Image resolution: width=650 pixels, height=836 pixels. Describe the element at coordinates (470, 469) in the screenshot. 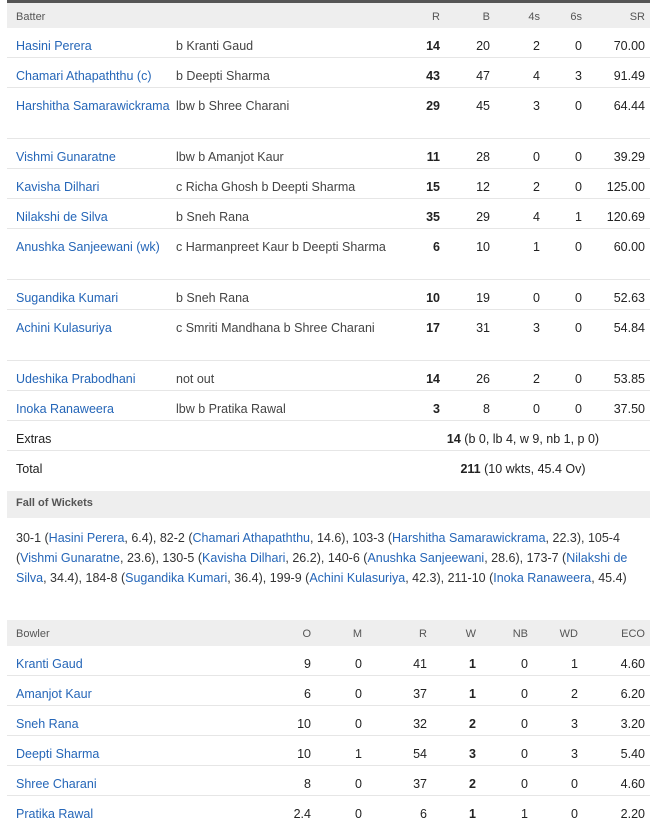

I see `total-total: 211` at that location.